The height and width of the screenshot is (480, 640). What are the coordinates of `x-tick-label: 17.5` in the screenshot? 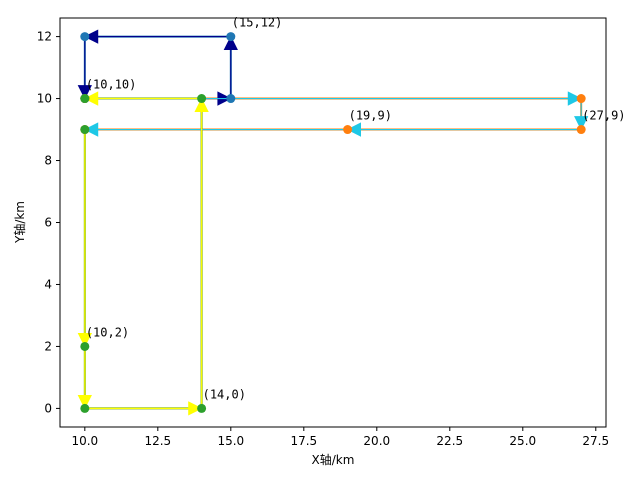 It's located at (303, 441).